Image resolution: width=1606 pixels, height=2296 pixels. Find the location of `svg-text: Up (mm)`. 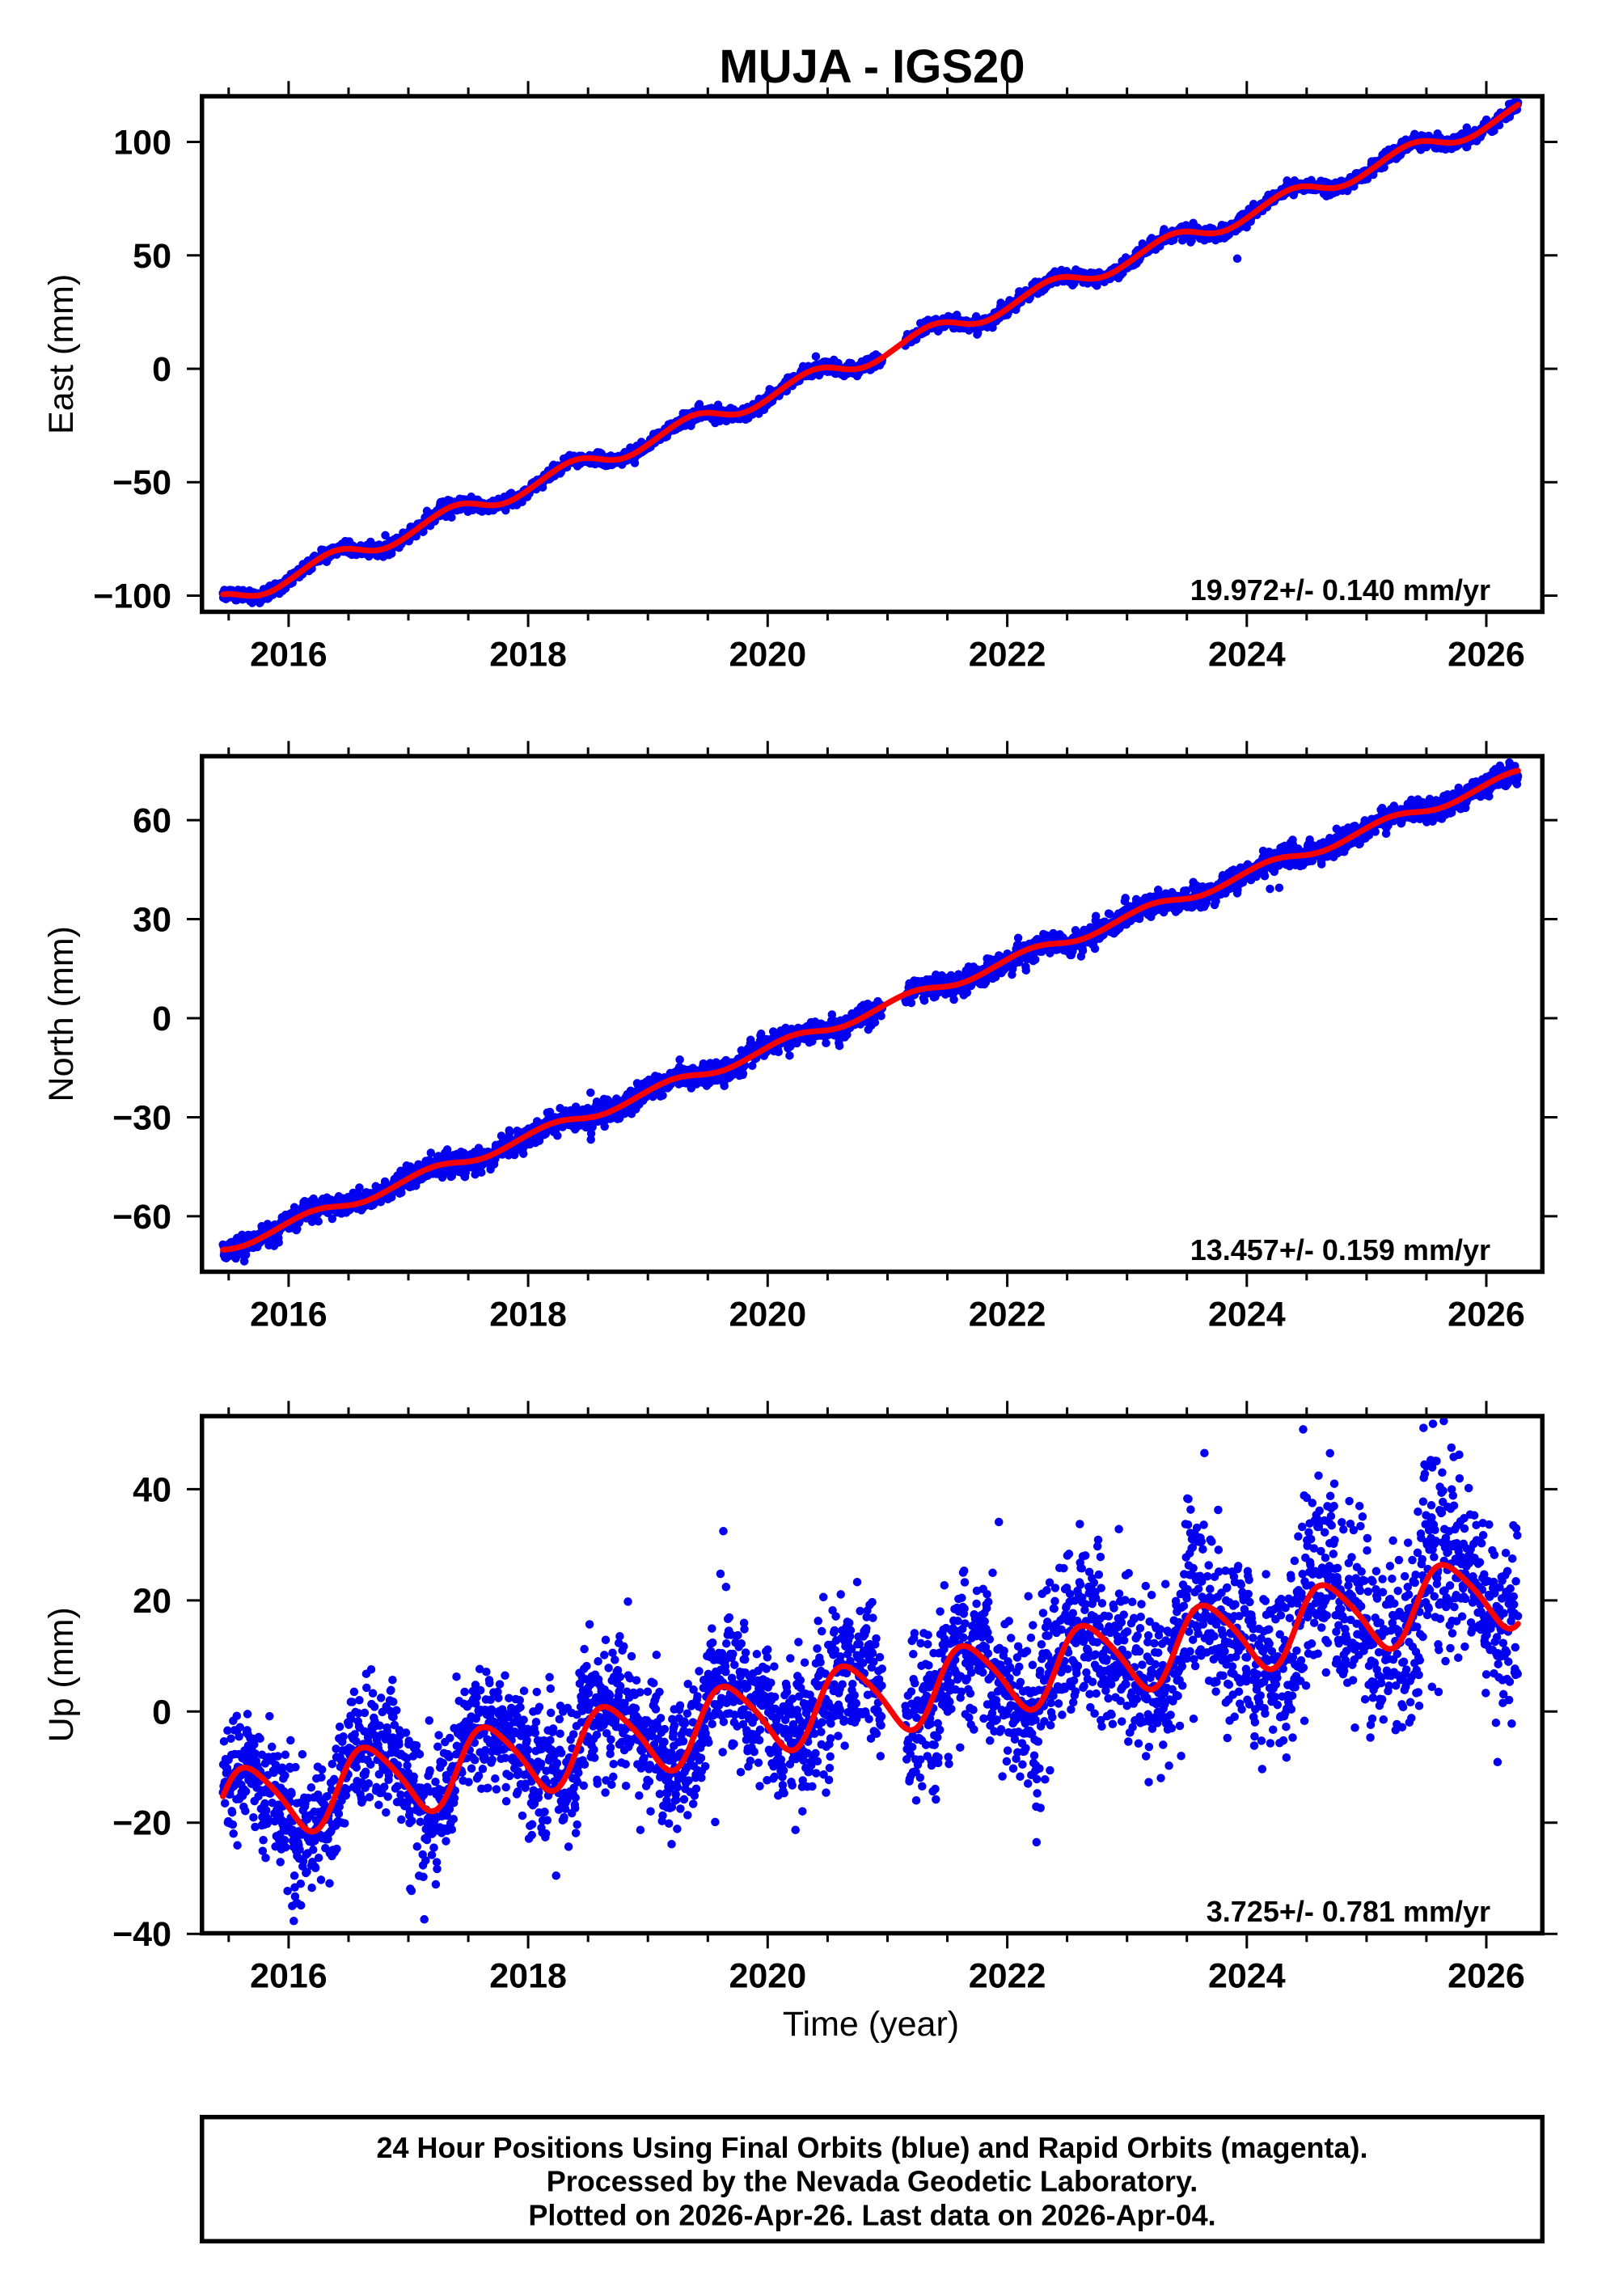

svg-text: Up (mm) is located at coordinates (62, 1674).